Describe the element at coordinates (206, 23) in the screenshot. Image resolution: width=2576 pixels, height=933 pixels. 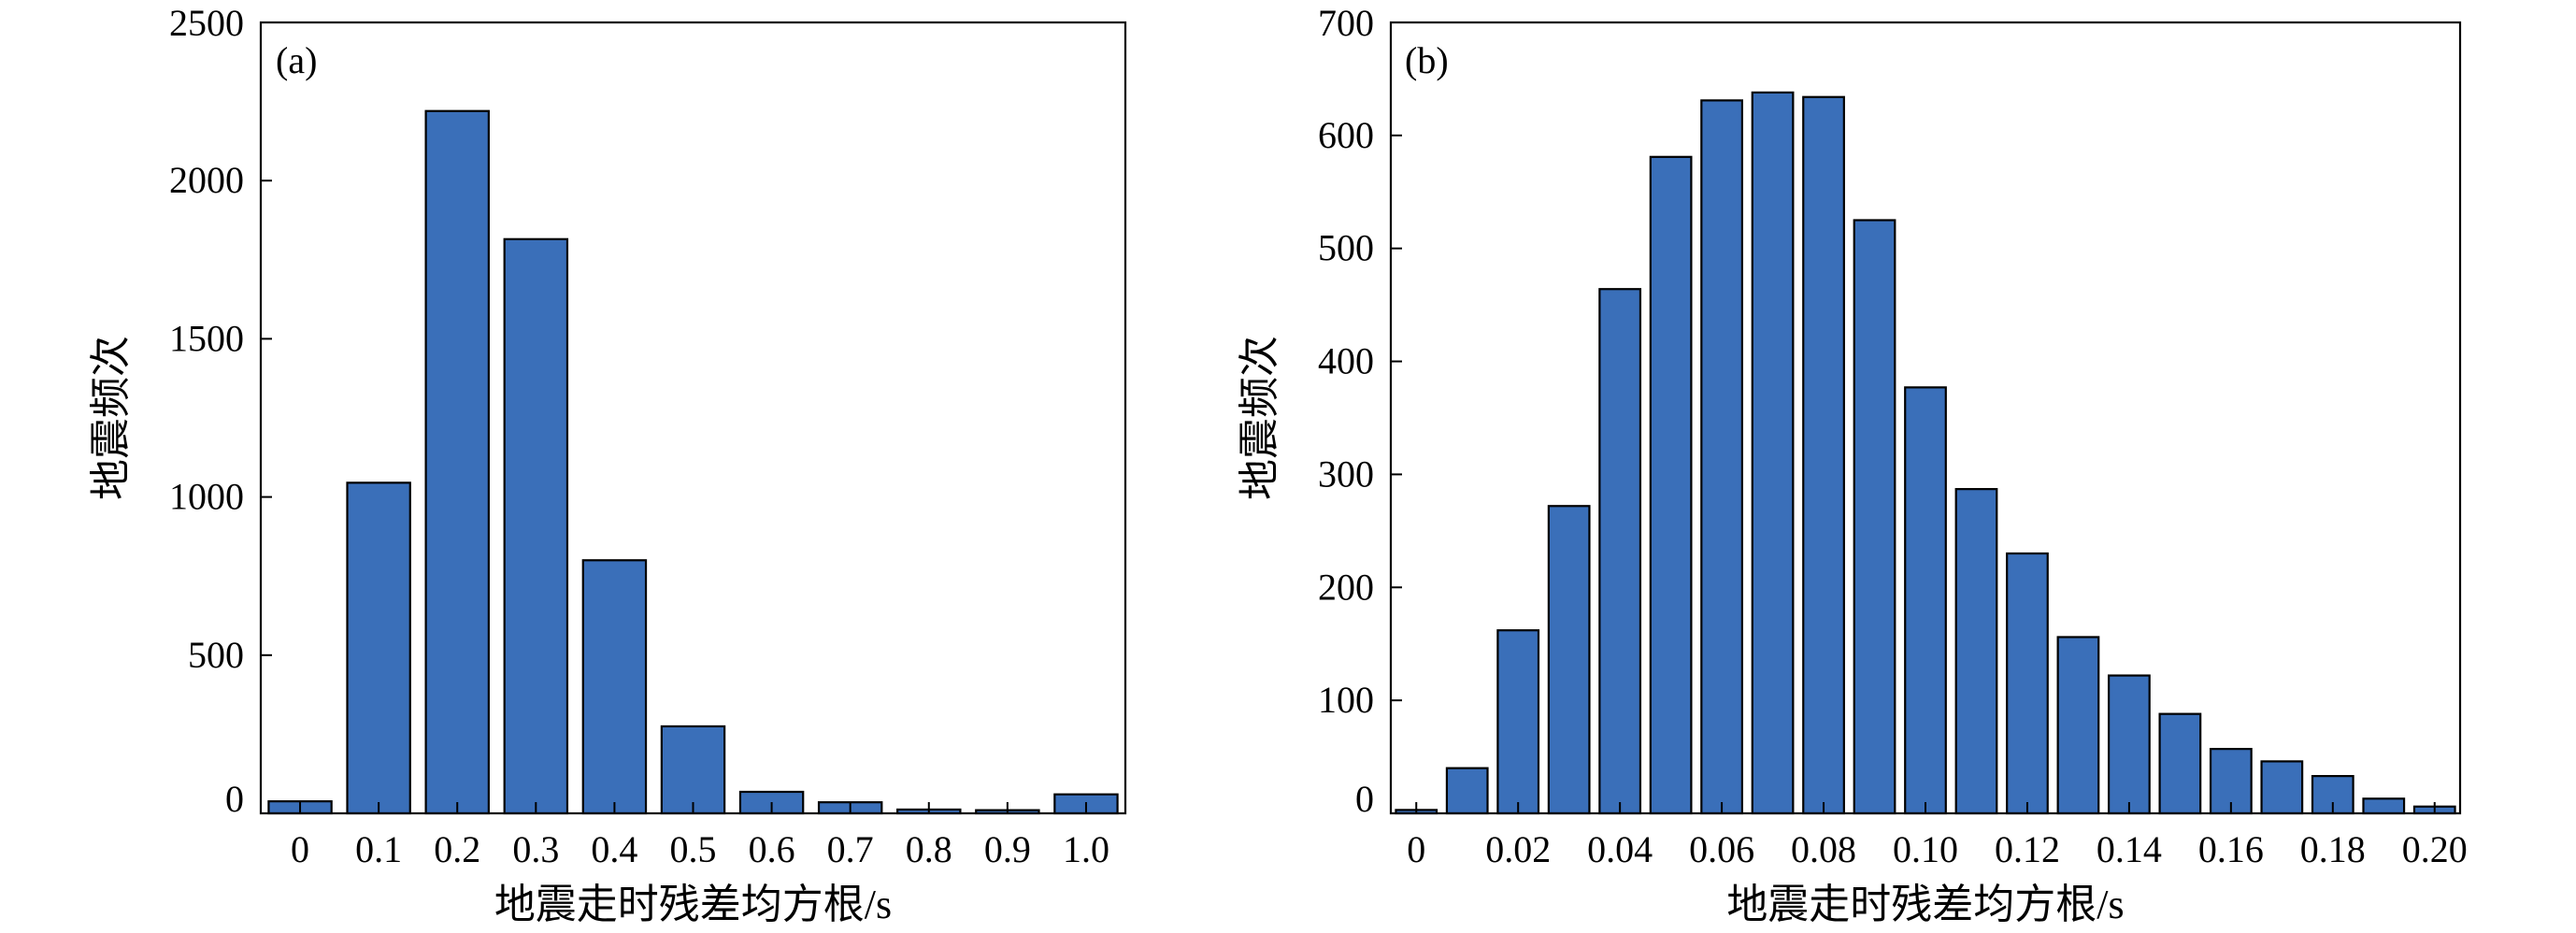
I see `y-tick-label: 2500` at that location.